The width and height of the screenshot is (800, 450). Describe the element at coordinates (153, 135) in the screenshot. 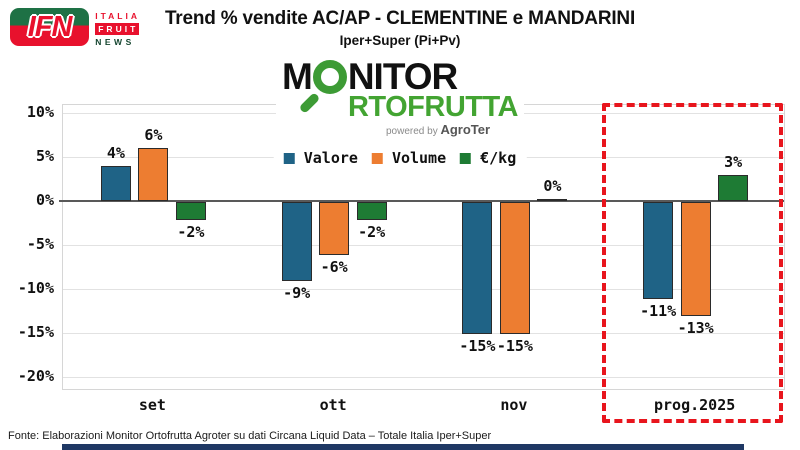

I see `bar-value-label: 6%` at that location.